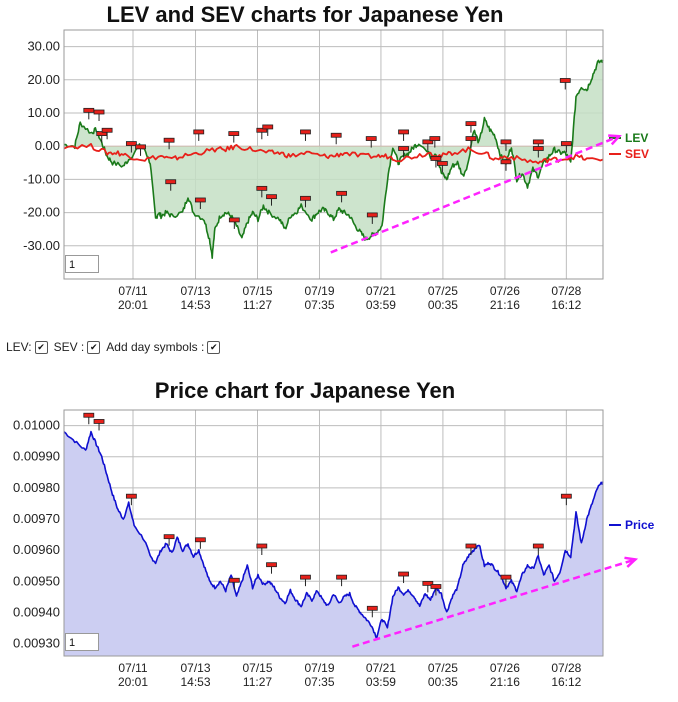 The height and width of the screenshot is (702, 678). Describe the element at coordinates (43, 46) in the screenshot. I see `y-tick-label: 30.00` at that location.